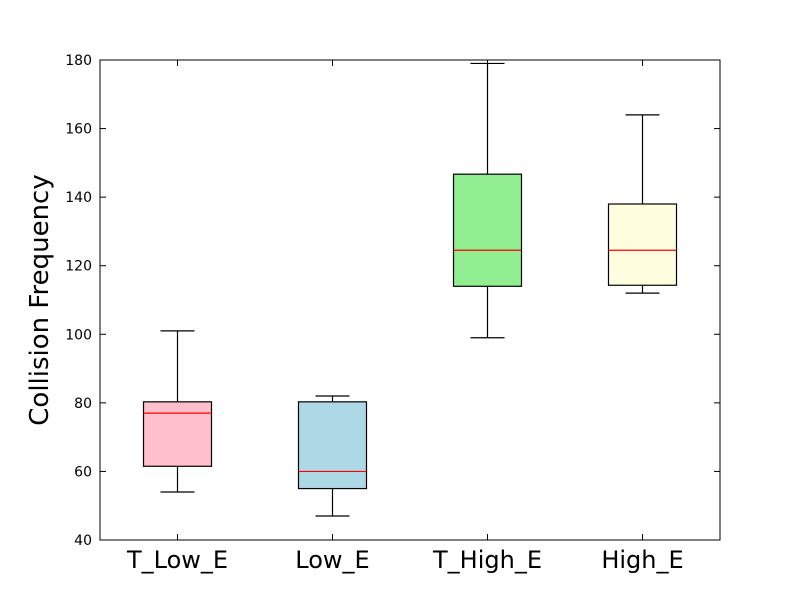  I want to click on x-tick-label: Low_E, so click(332, 560).